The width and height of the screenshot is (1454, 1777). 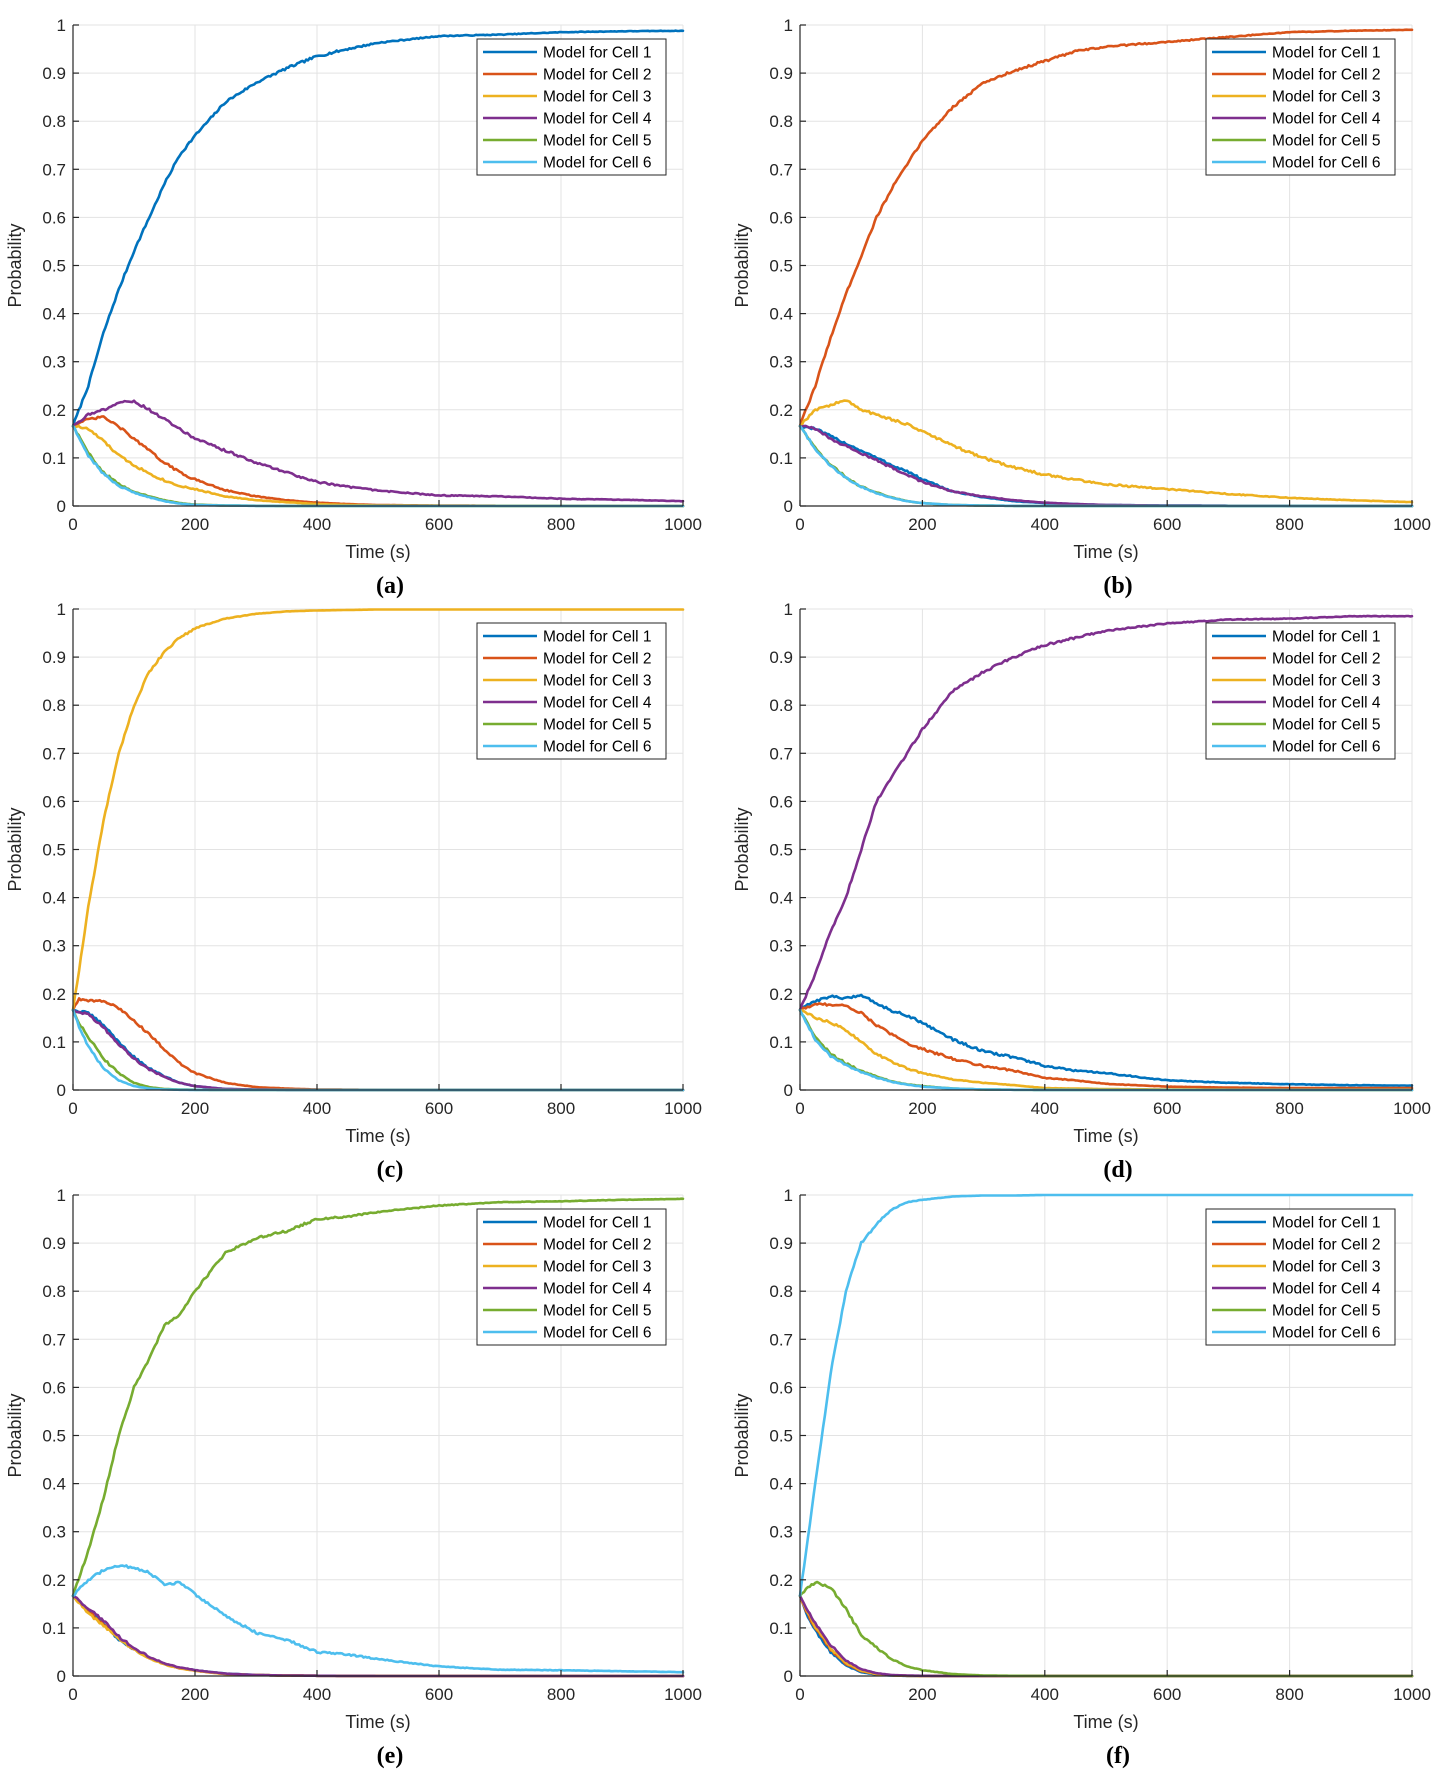 What do you see at coordinates (781, 850) in the screenshot?
I see `y-tick-label: 0.5` at bounding box center [781, 850].